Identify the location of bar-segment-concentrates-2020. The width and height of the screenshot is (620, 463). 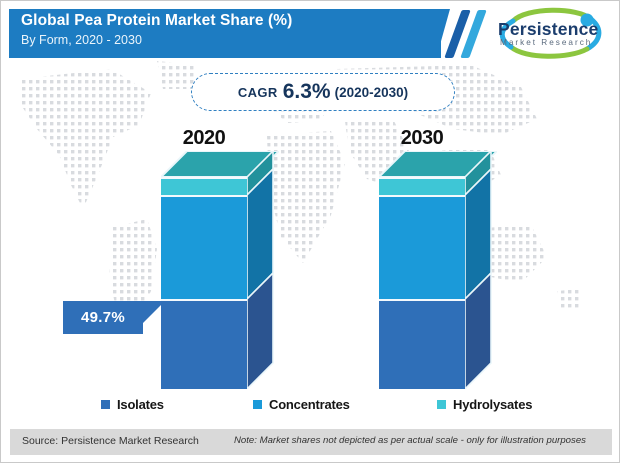
(204, 247).